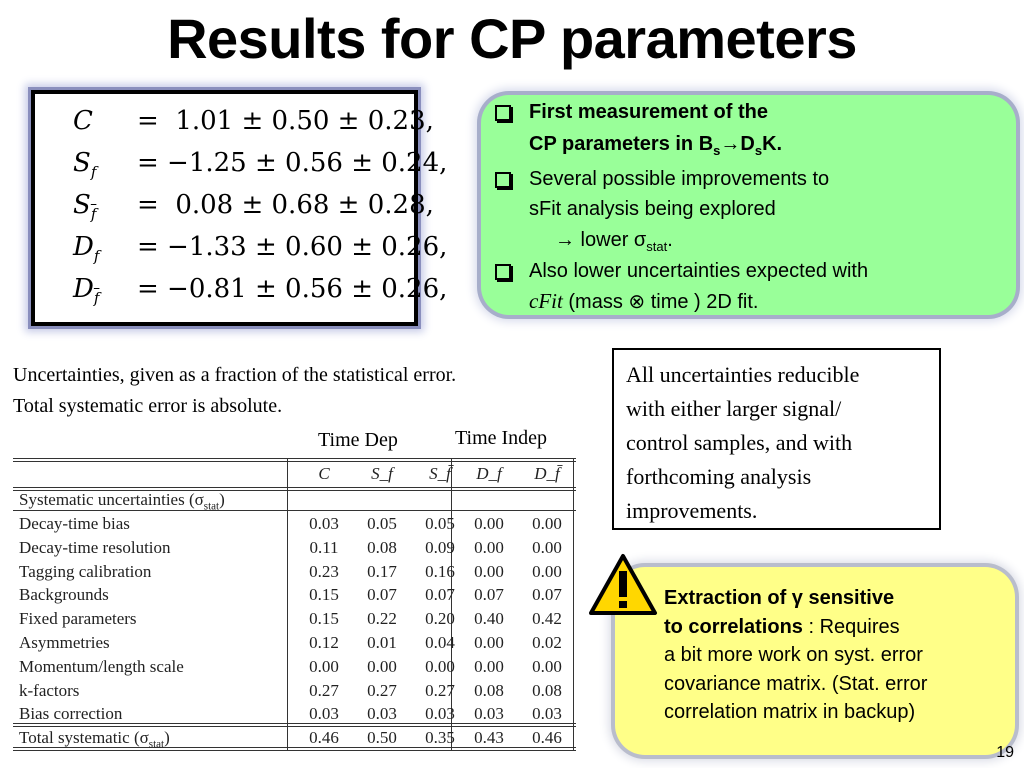 The height and width of the screenshot is (768, 1024). Describe the element at coordinates (382, 473) in the screenshot. I see `table-column-header: S_f` at that location.